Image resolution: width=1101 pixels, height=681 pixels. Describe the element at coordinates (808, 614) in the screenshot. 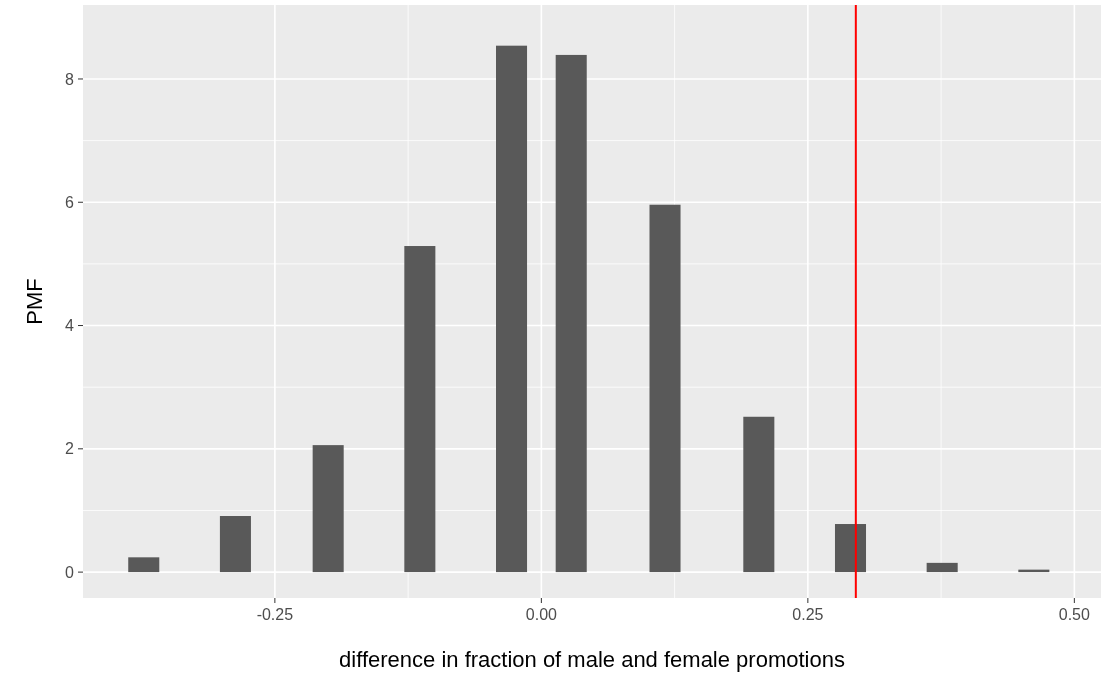

I see `x-tick-label: 0.25` at that location.